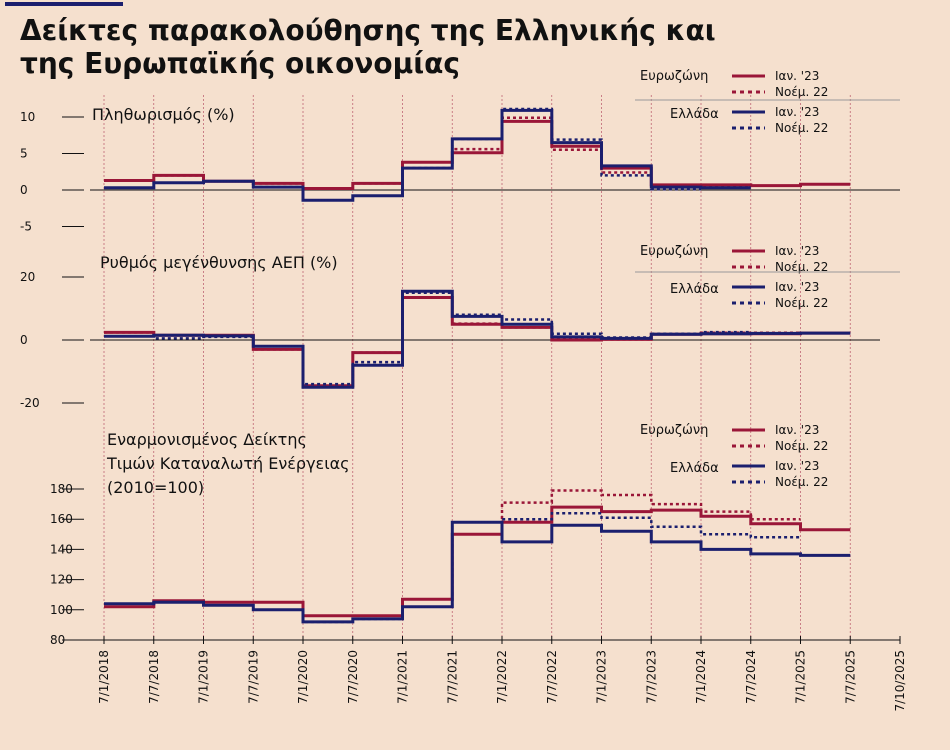 Image resolution: width=950 pixels, height=750 pixels. Describe the element at coordinates (240, 63) in the screenshot. I see `title-line-2: της Ευρωπαϊκής οικονομίας` at that location.